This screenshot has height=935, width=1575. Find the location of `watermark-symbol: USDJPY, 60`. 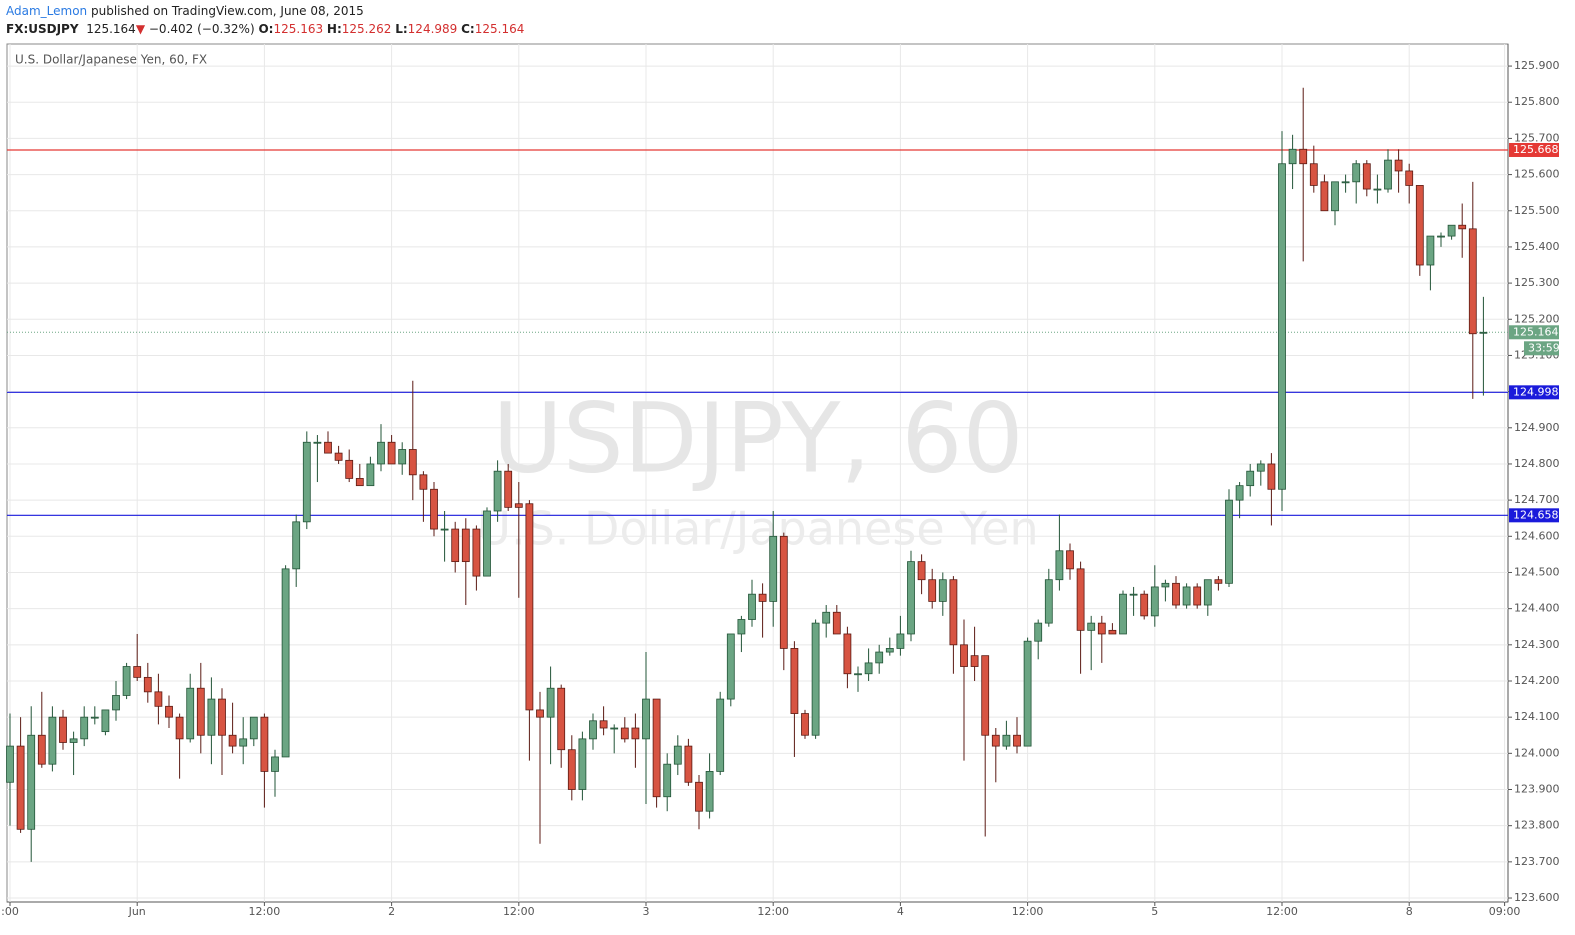

watermark-symbol: USDJPY, 60 is located at coordinates (757, 438).